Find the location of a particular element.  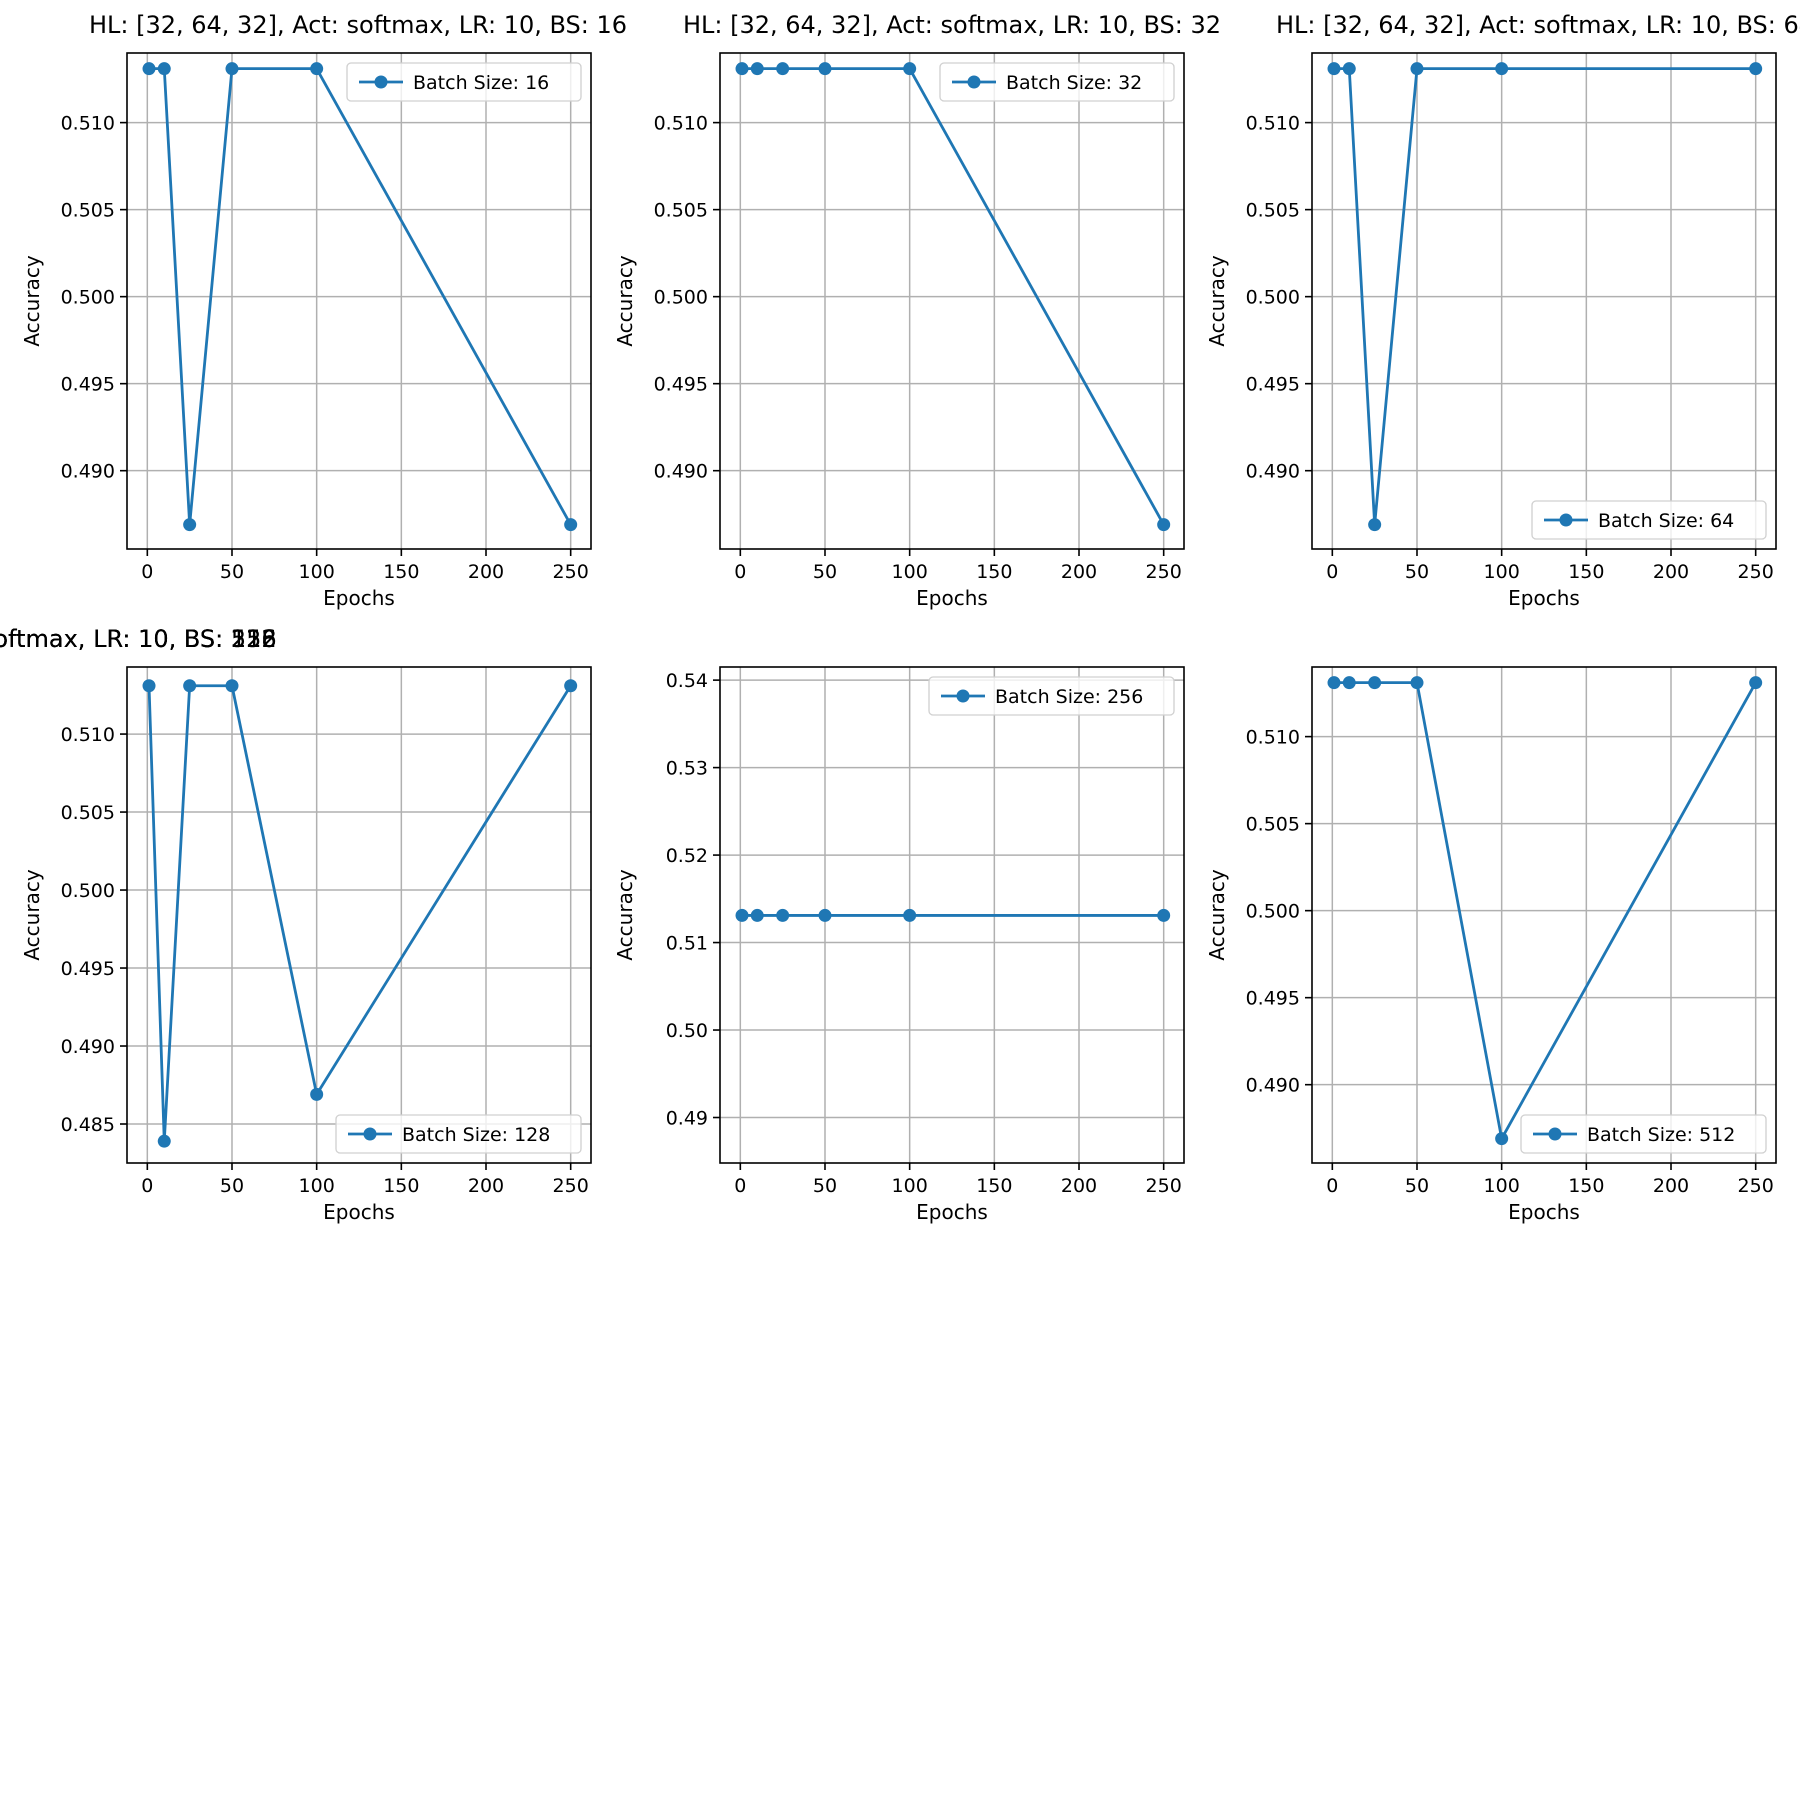

legend-label: Batch Size: 512 is located at coordinates (1661, 1135).